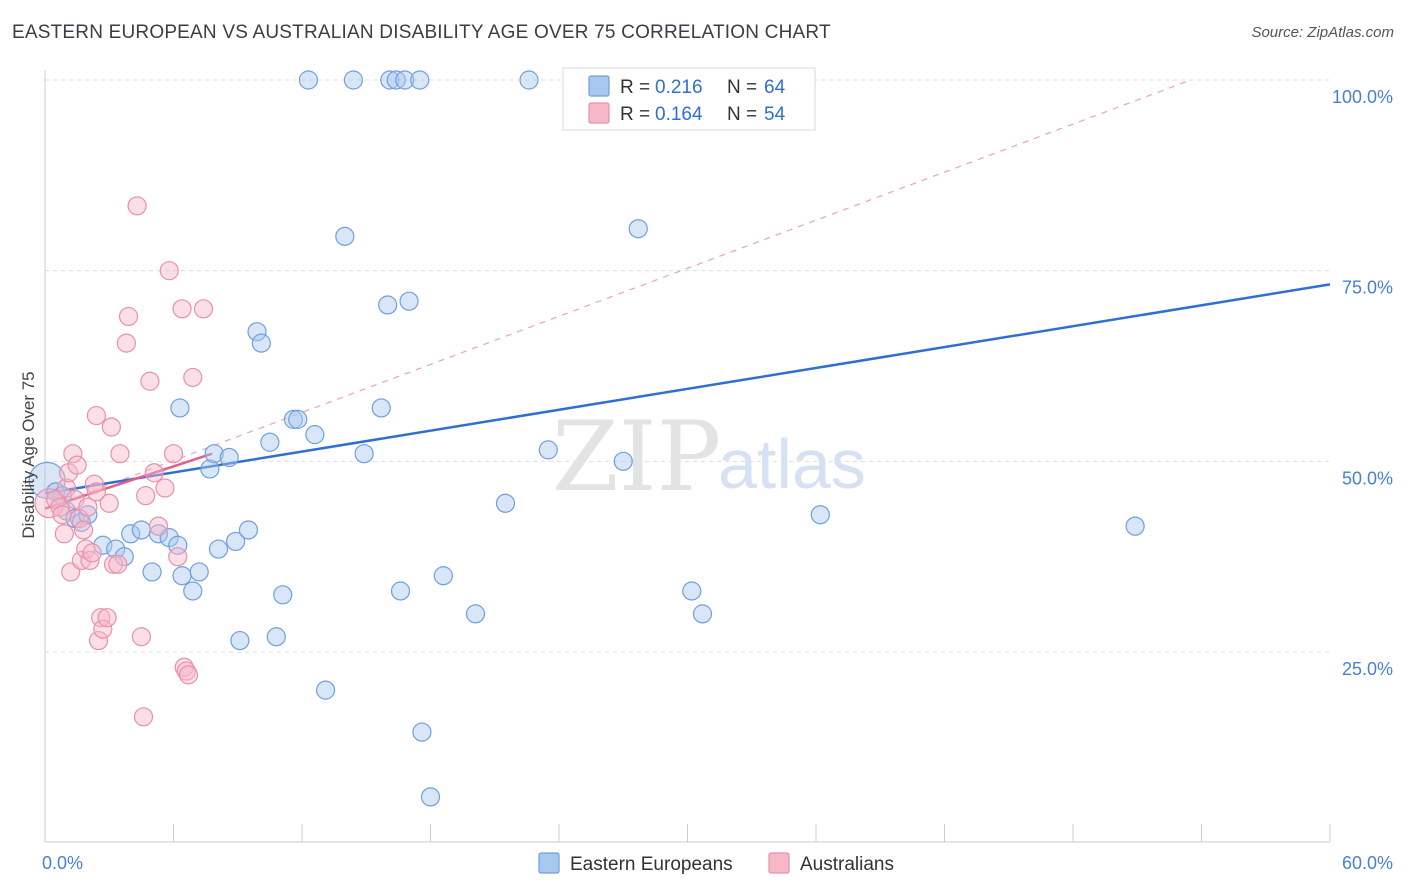 The image size is (1406, 892). I want to click on correlation-legend: R = 0.216 N = 64 R = 0.164 N = 54, so click(689, 99).